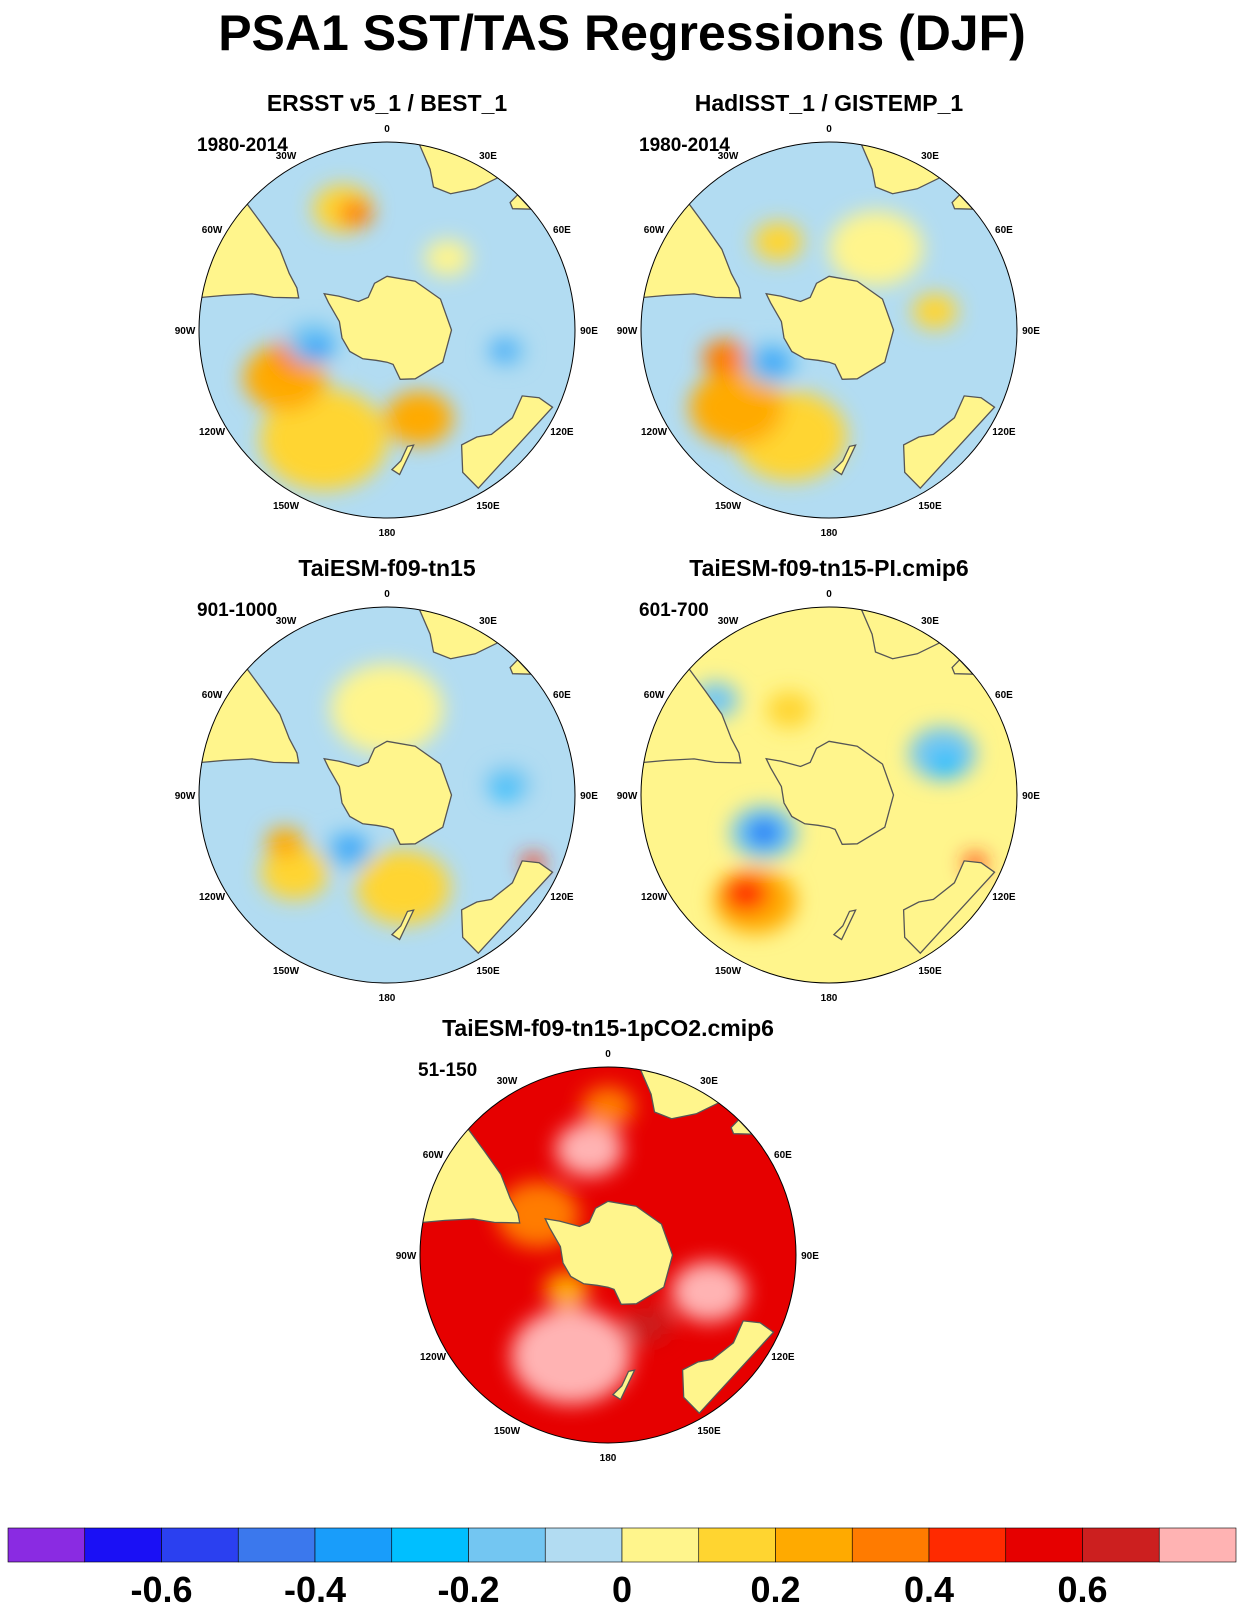  I want to click on colorbar-tick-label: 0, so click(622, 1588).